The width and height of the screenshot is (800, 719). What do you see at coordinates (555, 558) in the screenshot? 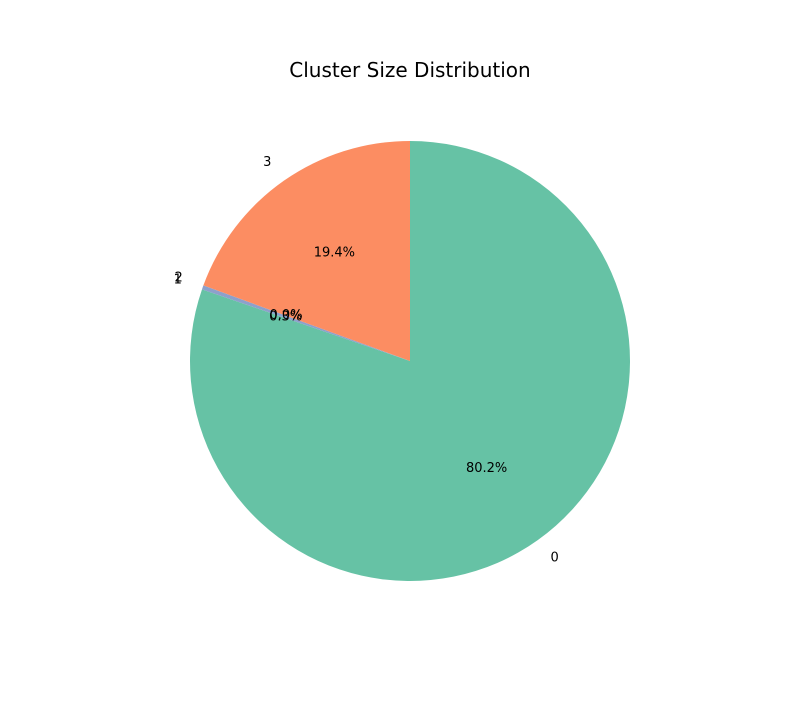
I see `slice-label-0: 0` at bounding box center [555, 558].